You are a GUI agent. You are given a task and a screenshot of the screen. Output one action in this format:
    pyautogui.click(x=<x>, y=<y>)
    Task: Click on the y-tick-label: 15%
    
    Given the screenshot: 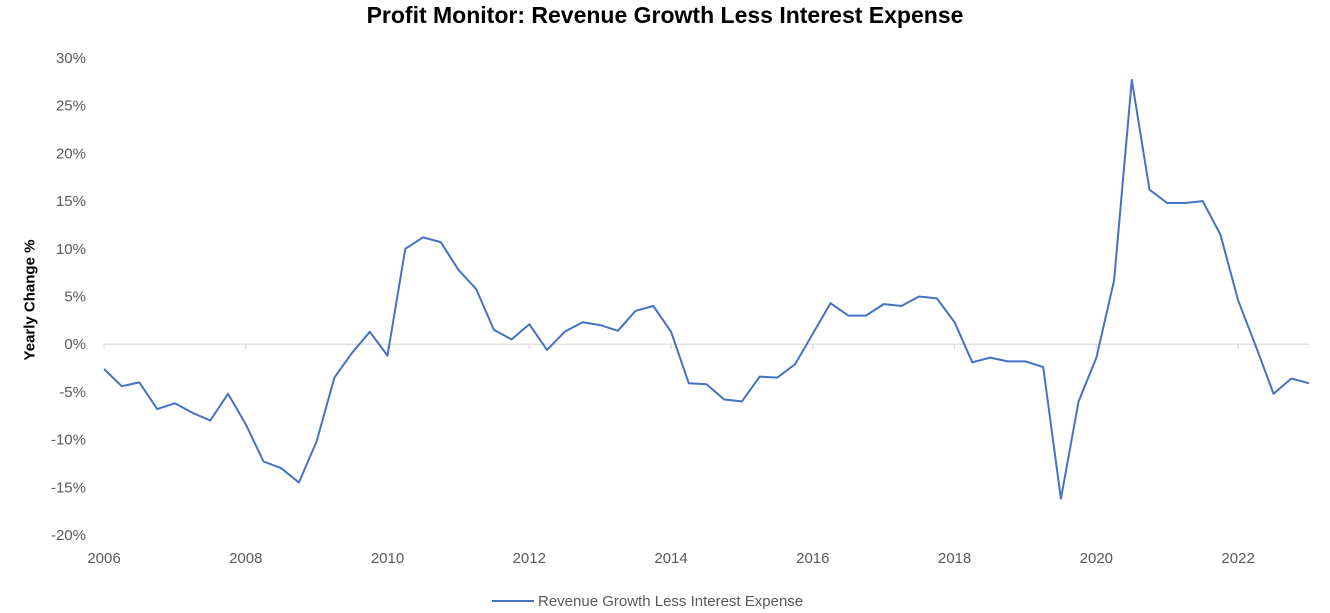 What is the action you would take?
    pyautogui.click(x=71, y=201)
    